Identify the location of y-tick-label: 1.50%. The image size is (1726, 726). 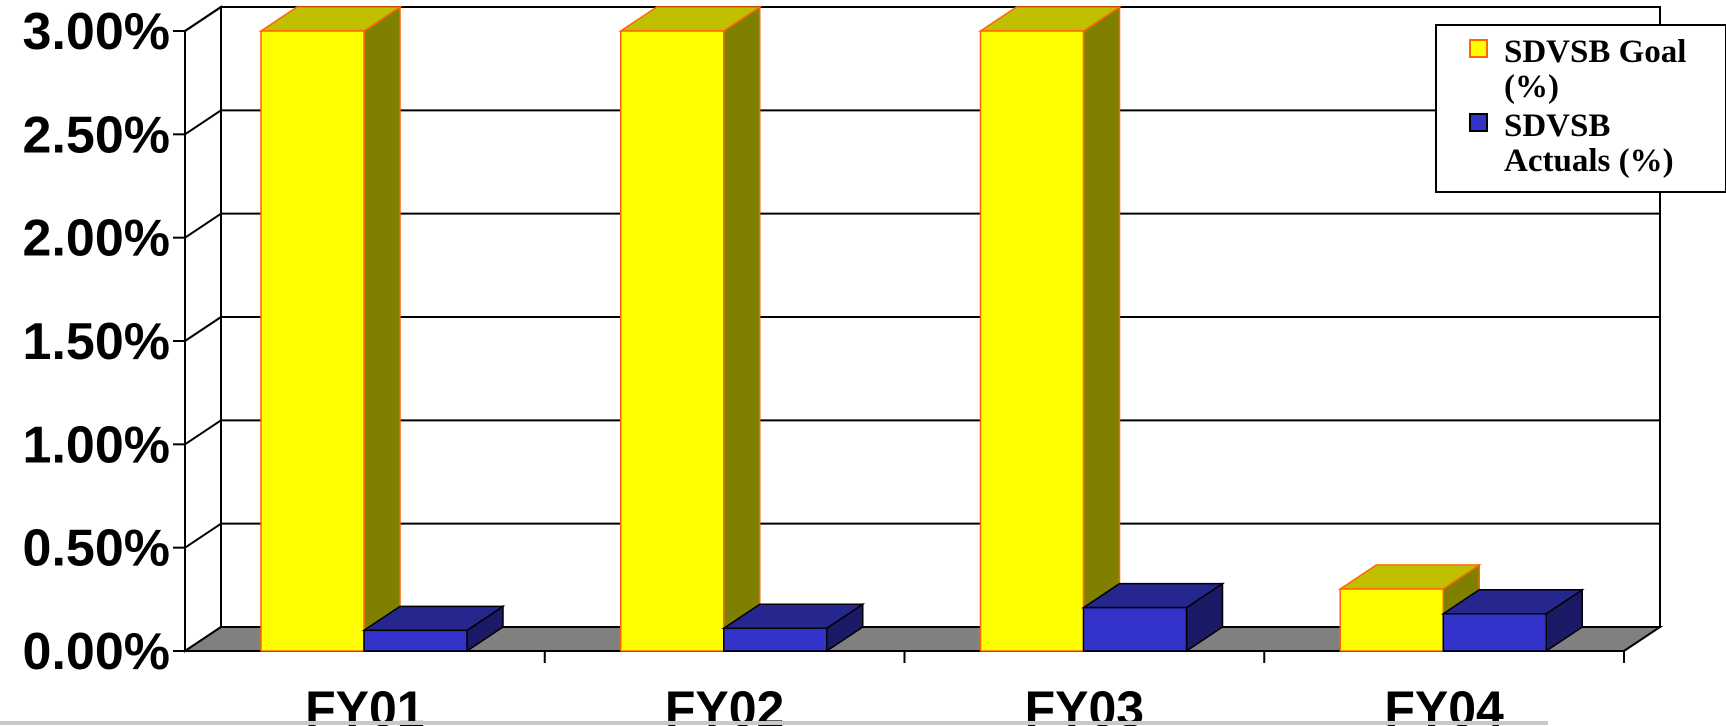
(96, 342).